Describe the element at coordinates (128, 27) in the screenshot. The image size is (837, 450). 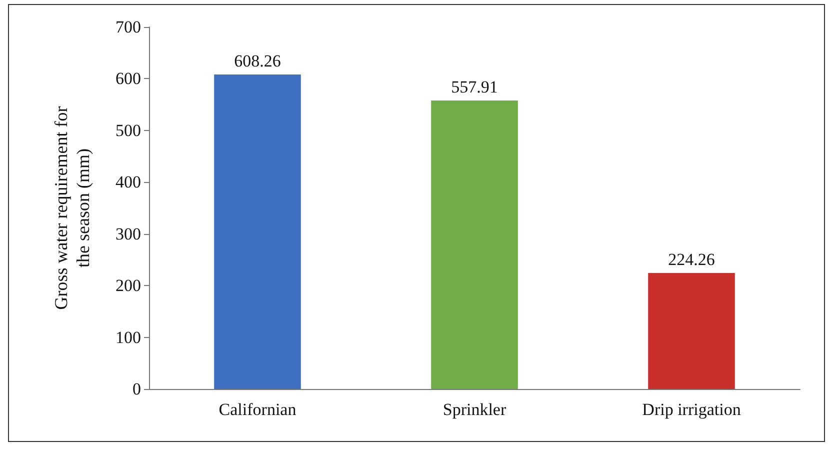
I see `y-tick-label: 700` at that location.